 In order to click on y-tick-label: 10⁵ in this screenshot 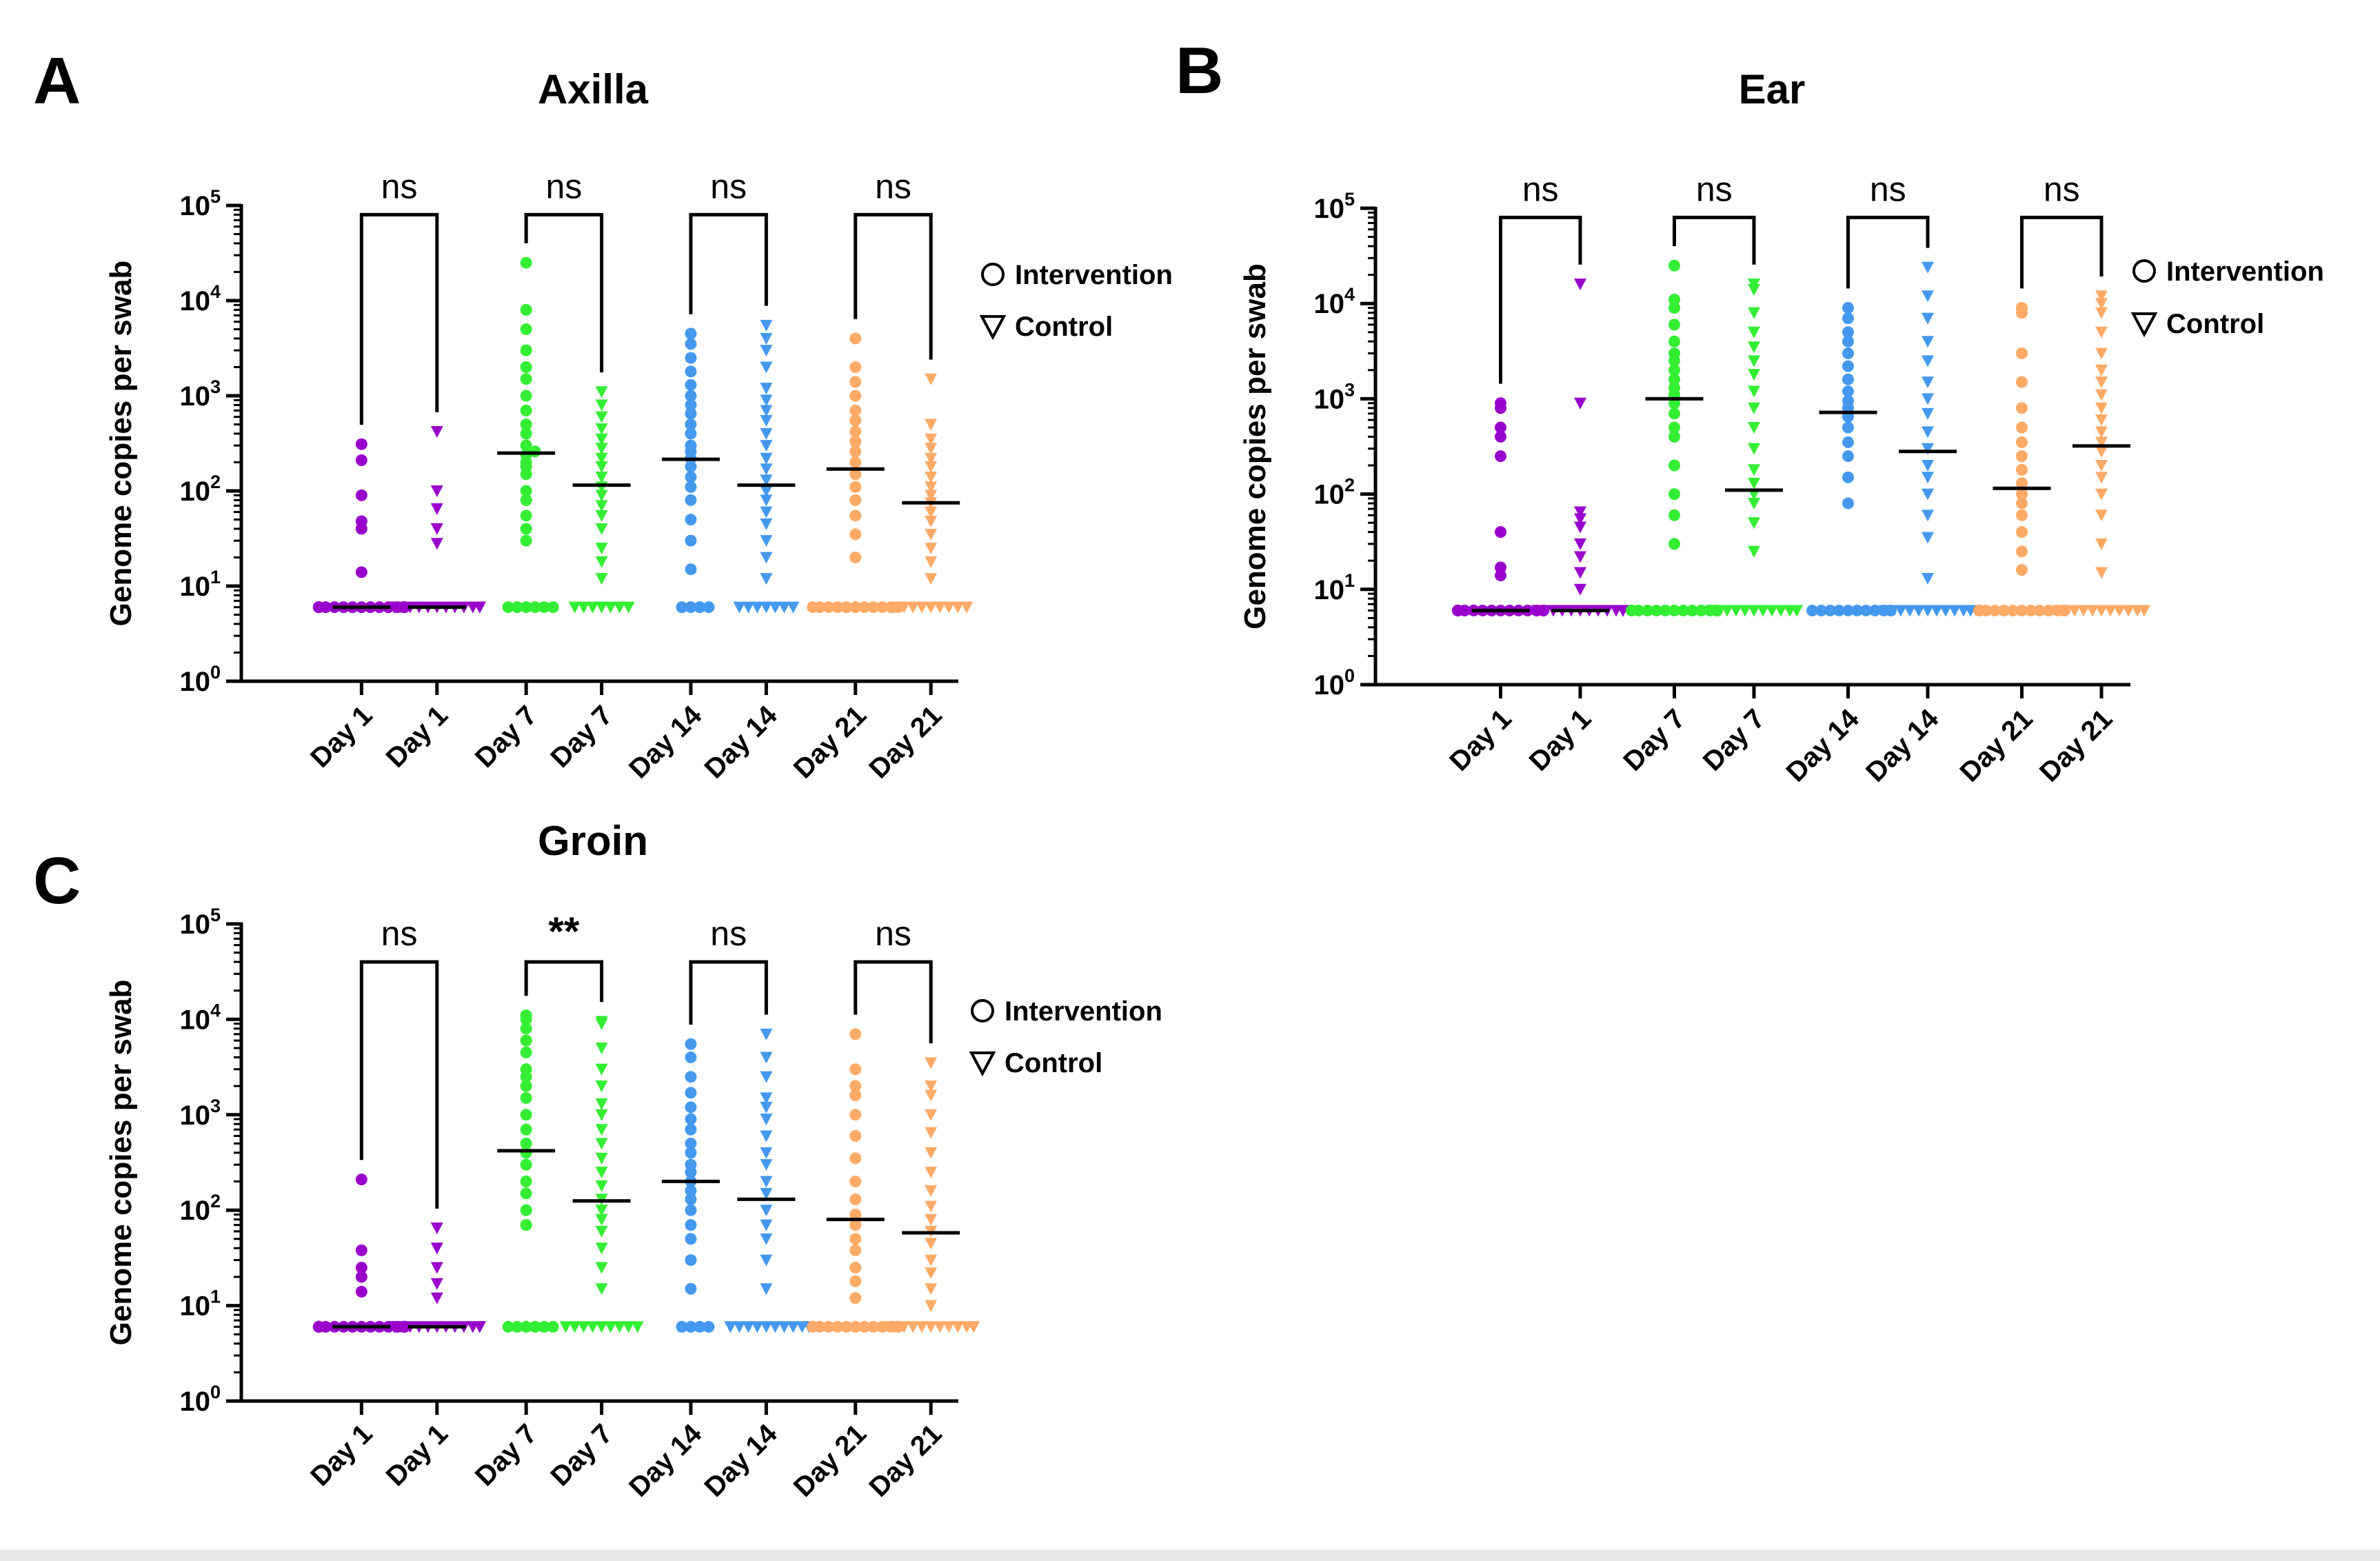, I will do `click(200, 922)`.